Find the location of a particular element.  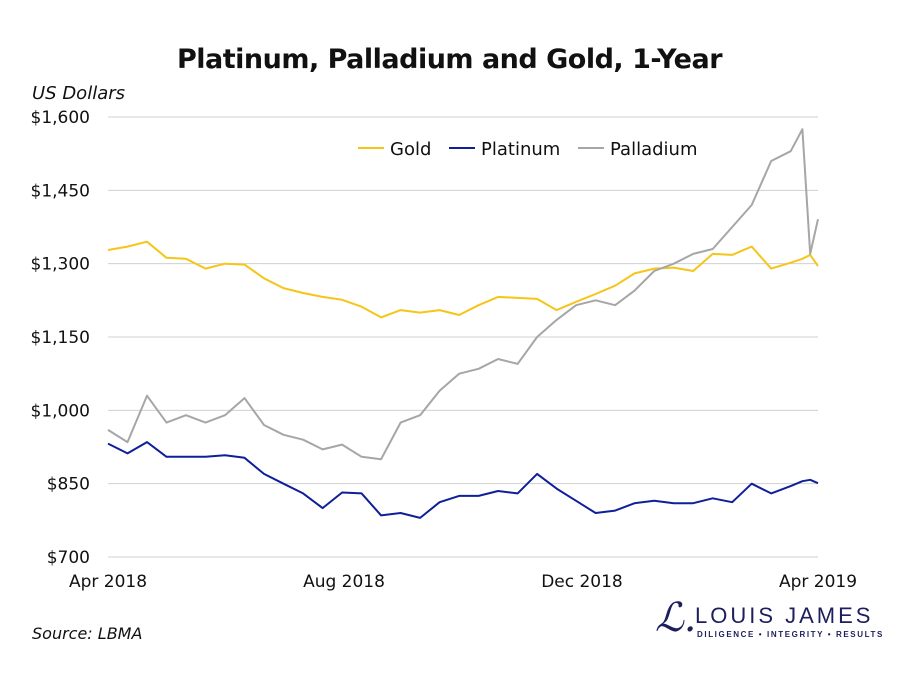

y-tick-label: $1,300 is located at coordinates (60, 265).